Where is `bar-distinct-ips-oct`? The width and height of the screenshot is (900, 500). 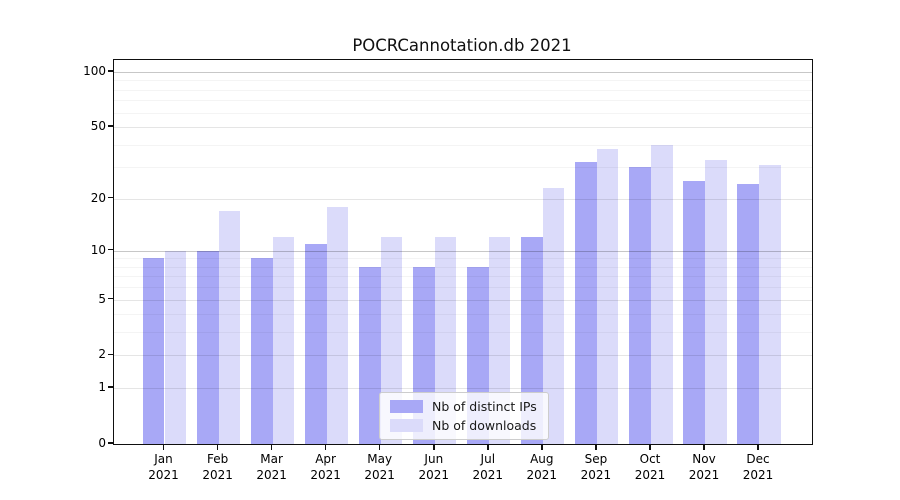
bar-distinct-ips-oct is located at coordinates (640, 305).